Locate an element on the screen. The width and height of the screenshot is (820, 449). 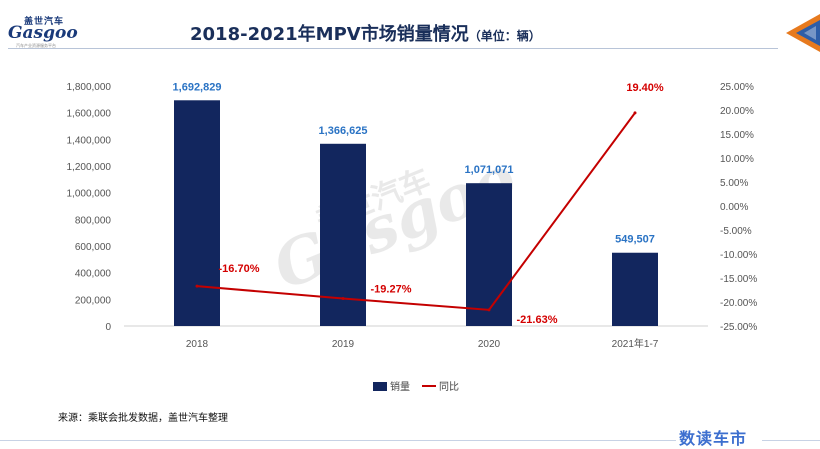
y-left-tick-label: 1,600,000 is located at coordinates (89, 114).